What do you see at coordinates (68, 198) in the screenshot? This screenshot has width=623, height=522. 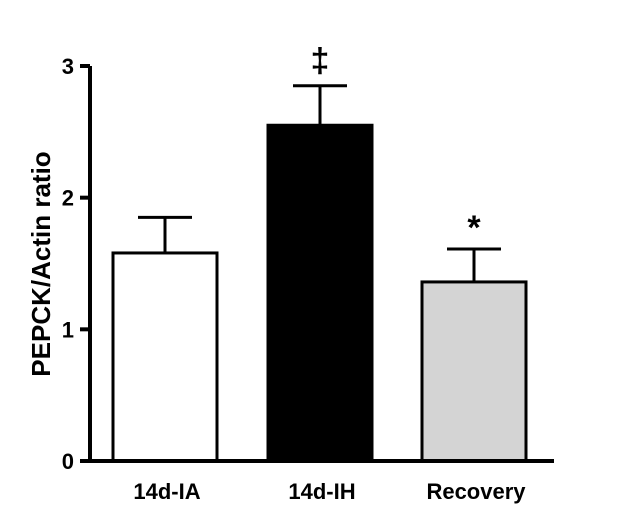 I see `y-tick-label: 2` at bounding box center [68, 198].